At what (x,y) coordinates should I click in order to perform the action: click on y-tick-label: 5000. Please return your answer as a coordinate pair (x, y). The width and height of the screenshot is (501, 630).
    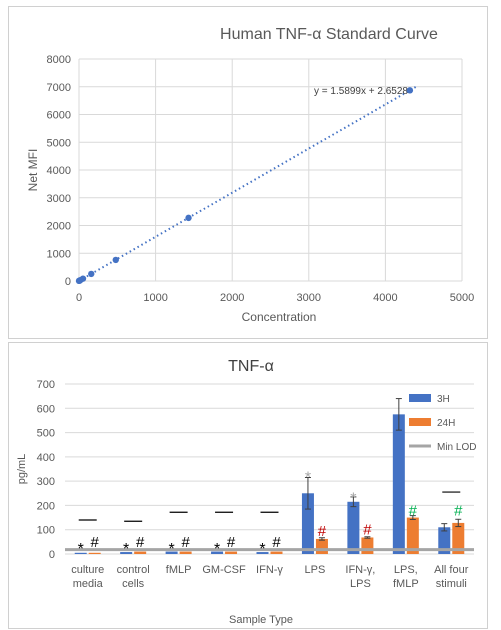
    Looking at the image, I should click on (59, 143).